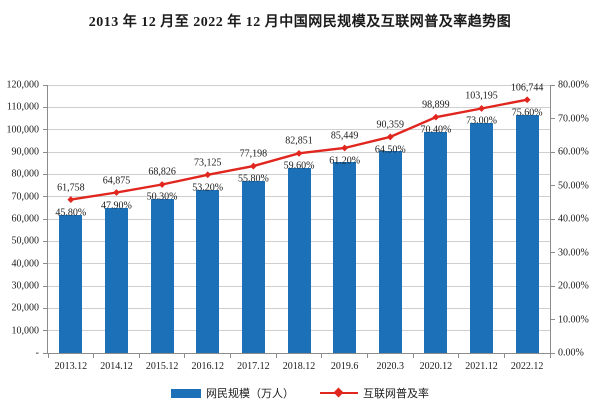 The image size is (600, 414). What do you see at coordinates (299, 366) in the screenshot?
I see `x-axis-category-label: 2018.12` at bounding box center [299, 366].